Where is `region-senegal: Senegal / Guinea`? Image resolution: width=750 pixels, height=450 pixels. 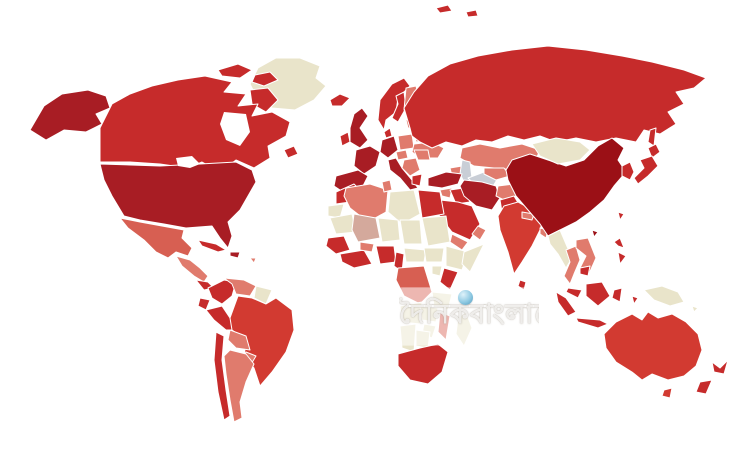
region-senegal: Senegal / Guinea is located at coordinates (338, 245).